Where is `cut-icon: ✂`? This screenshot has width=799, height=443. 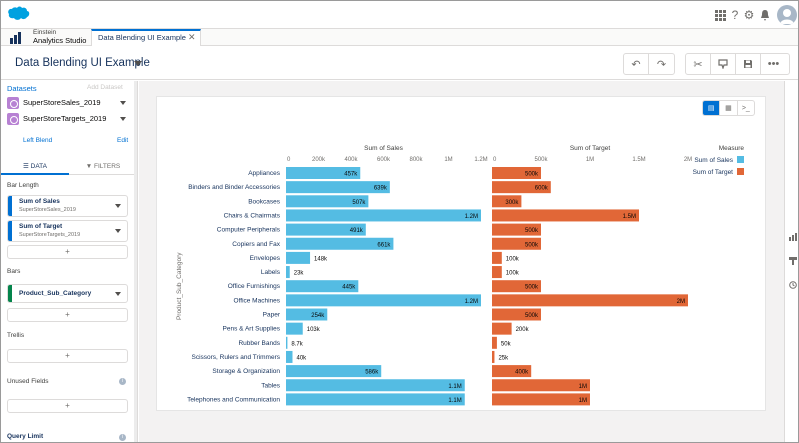 cut-icon: ✂ is located at coordinates (698, 64).